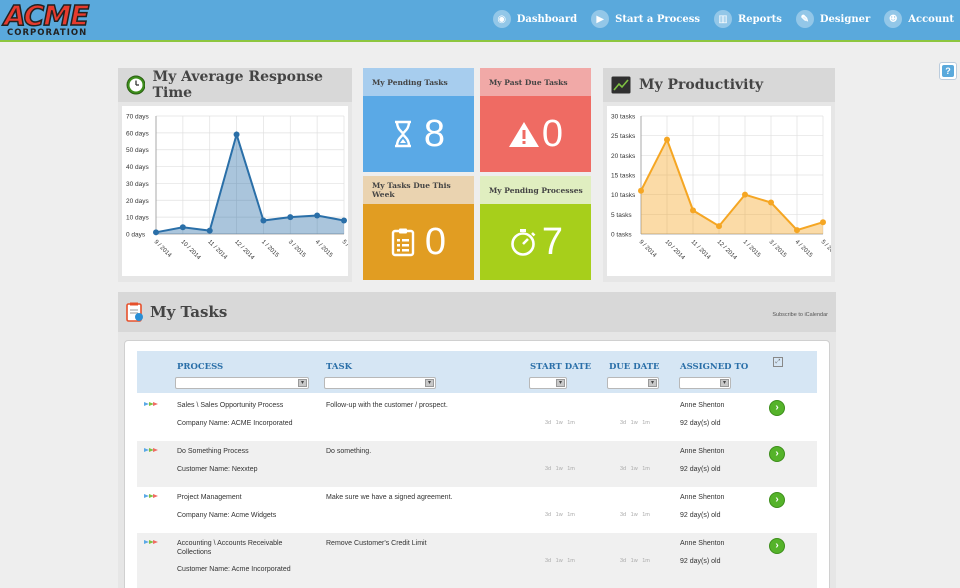 This screenshot has height=588, width=960. I want to click on task-name: Follow-up with the customer / prospect., so click(387, 405).